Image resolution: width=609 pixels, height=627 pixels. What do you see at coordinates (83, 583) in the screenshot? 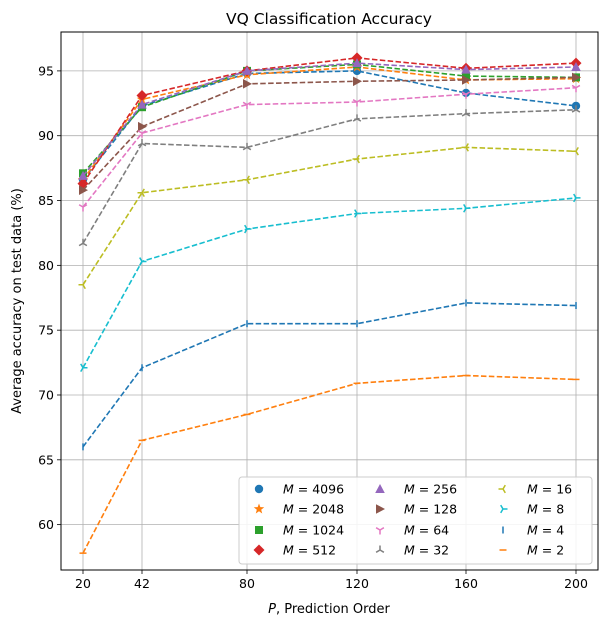
I see `x-tick-label: 20` at bounding box center [83, 583].